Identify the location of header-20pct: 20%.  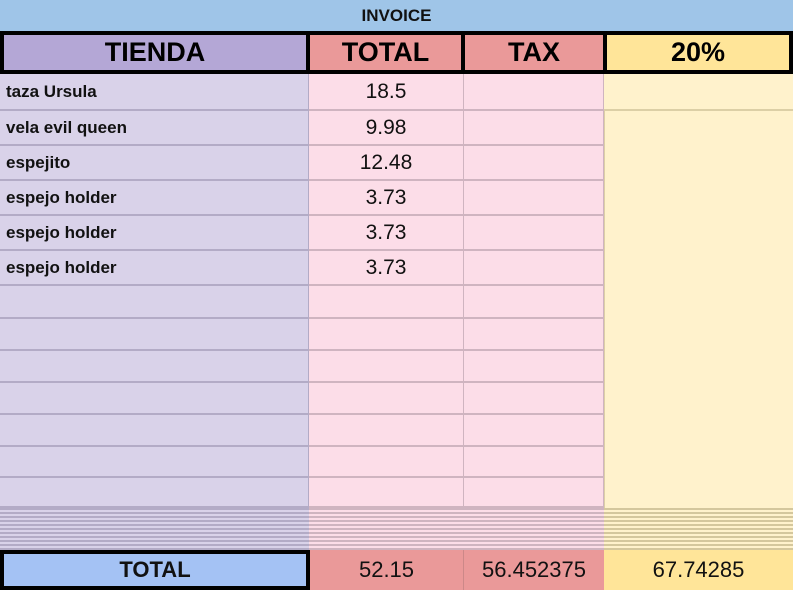
(698, 52).